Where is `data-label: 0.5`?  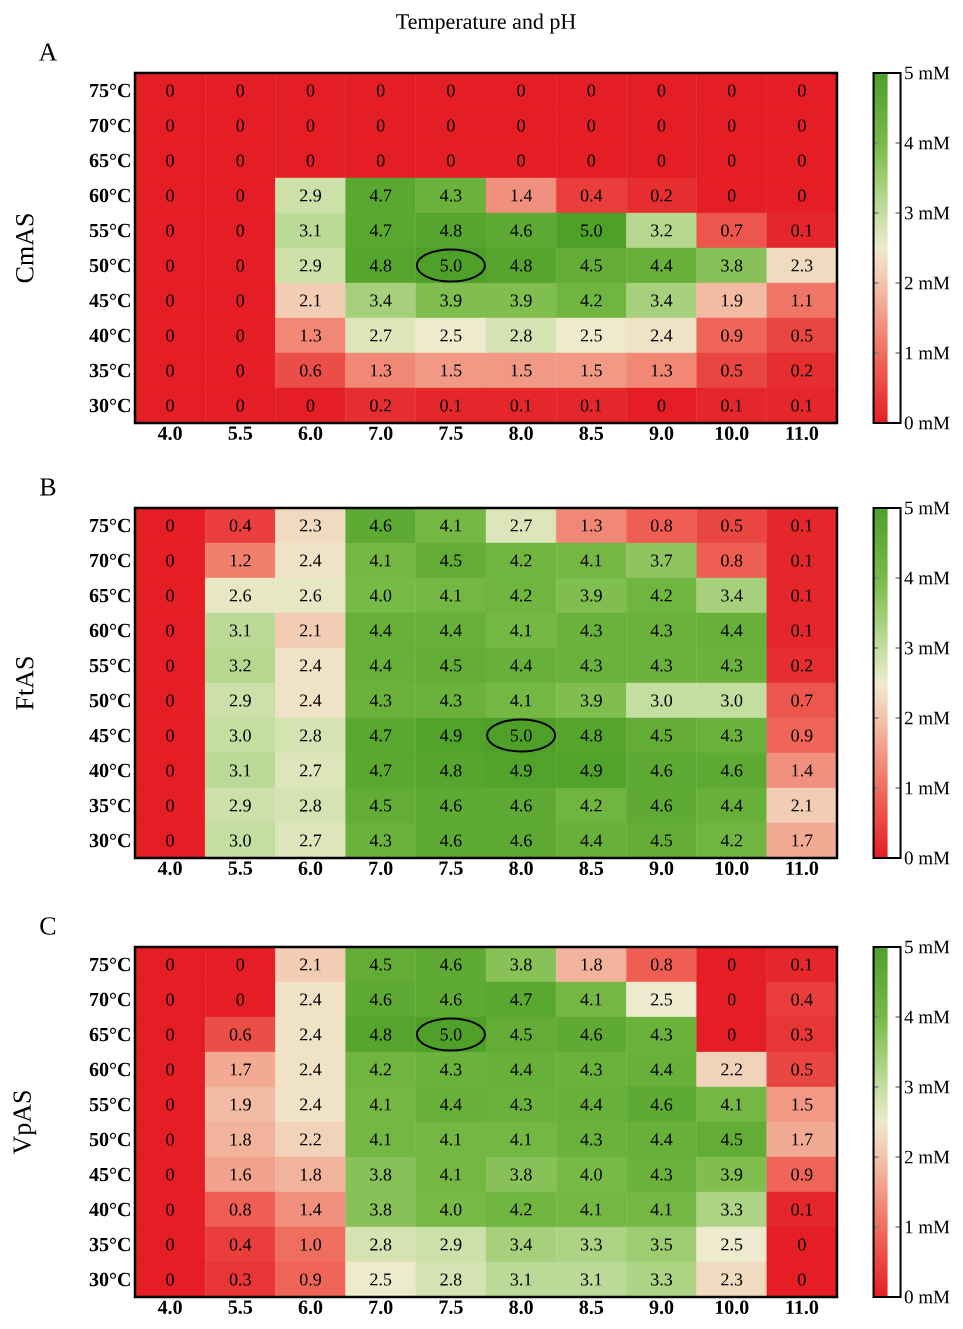
data-label: 0.5 is located at coordinates (732, 525).